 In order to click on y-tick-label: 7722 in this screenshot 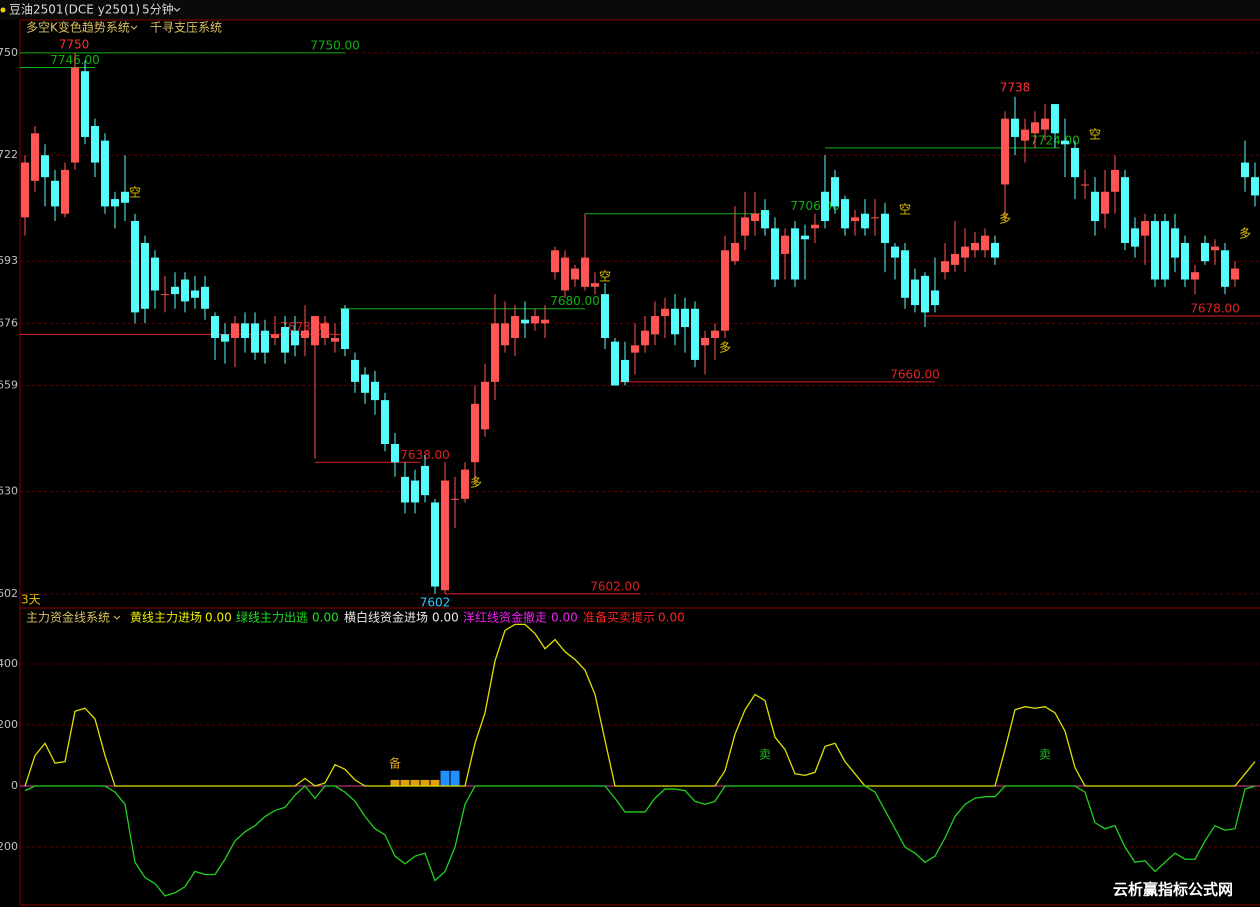, I will do `click(9, 154)`.